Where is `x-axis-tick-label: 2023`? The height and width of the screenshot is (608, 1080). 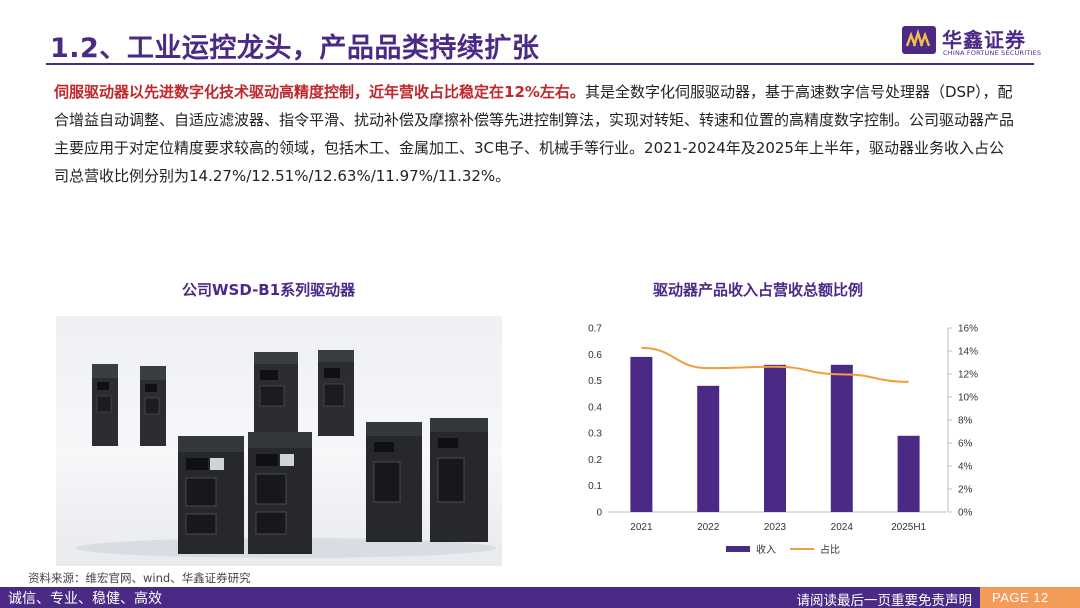 x-axis-tick-label: 2023 is located at coordinates (775, 527).